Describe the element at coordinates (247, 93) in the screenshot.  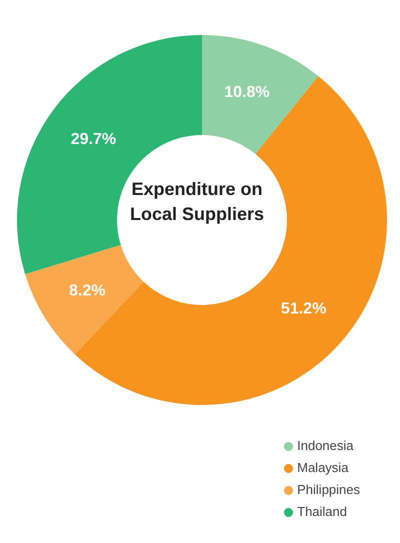
I see `data-label: 10.8%` at that location.